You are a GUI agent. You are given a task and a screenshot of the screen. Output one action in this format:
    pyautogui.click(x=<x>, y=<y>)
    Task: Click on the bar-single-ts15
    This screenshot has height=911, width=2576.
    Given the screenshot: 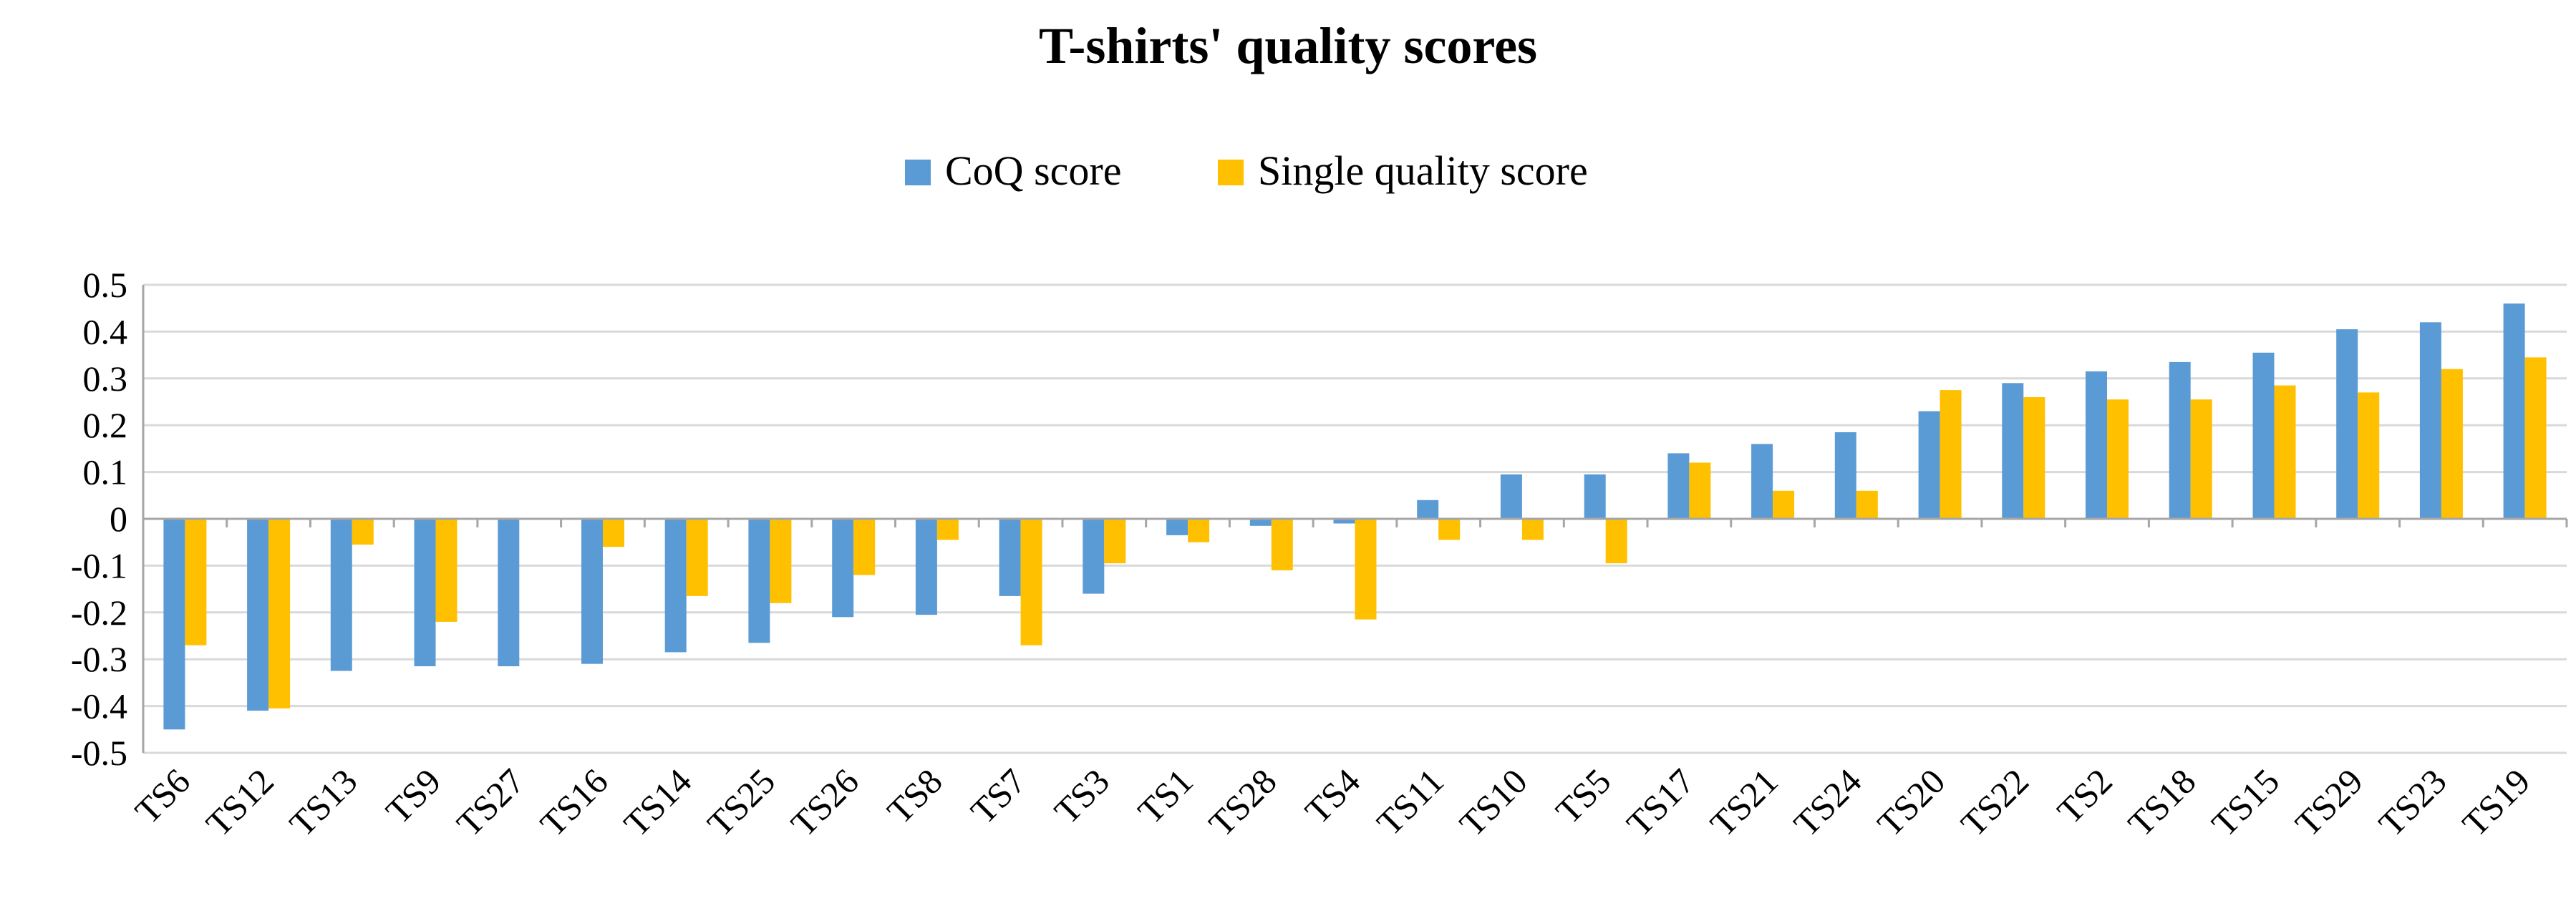 What is the action you would take?
    pyautogui.click(x=2285, y=452)
    